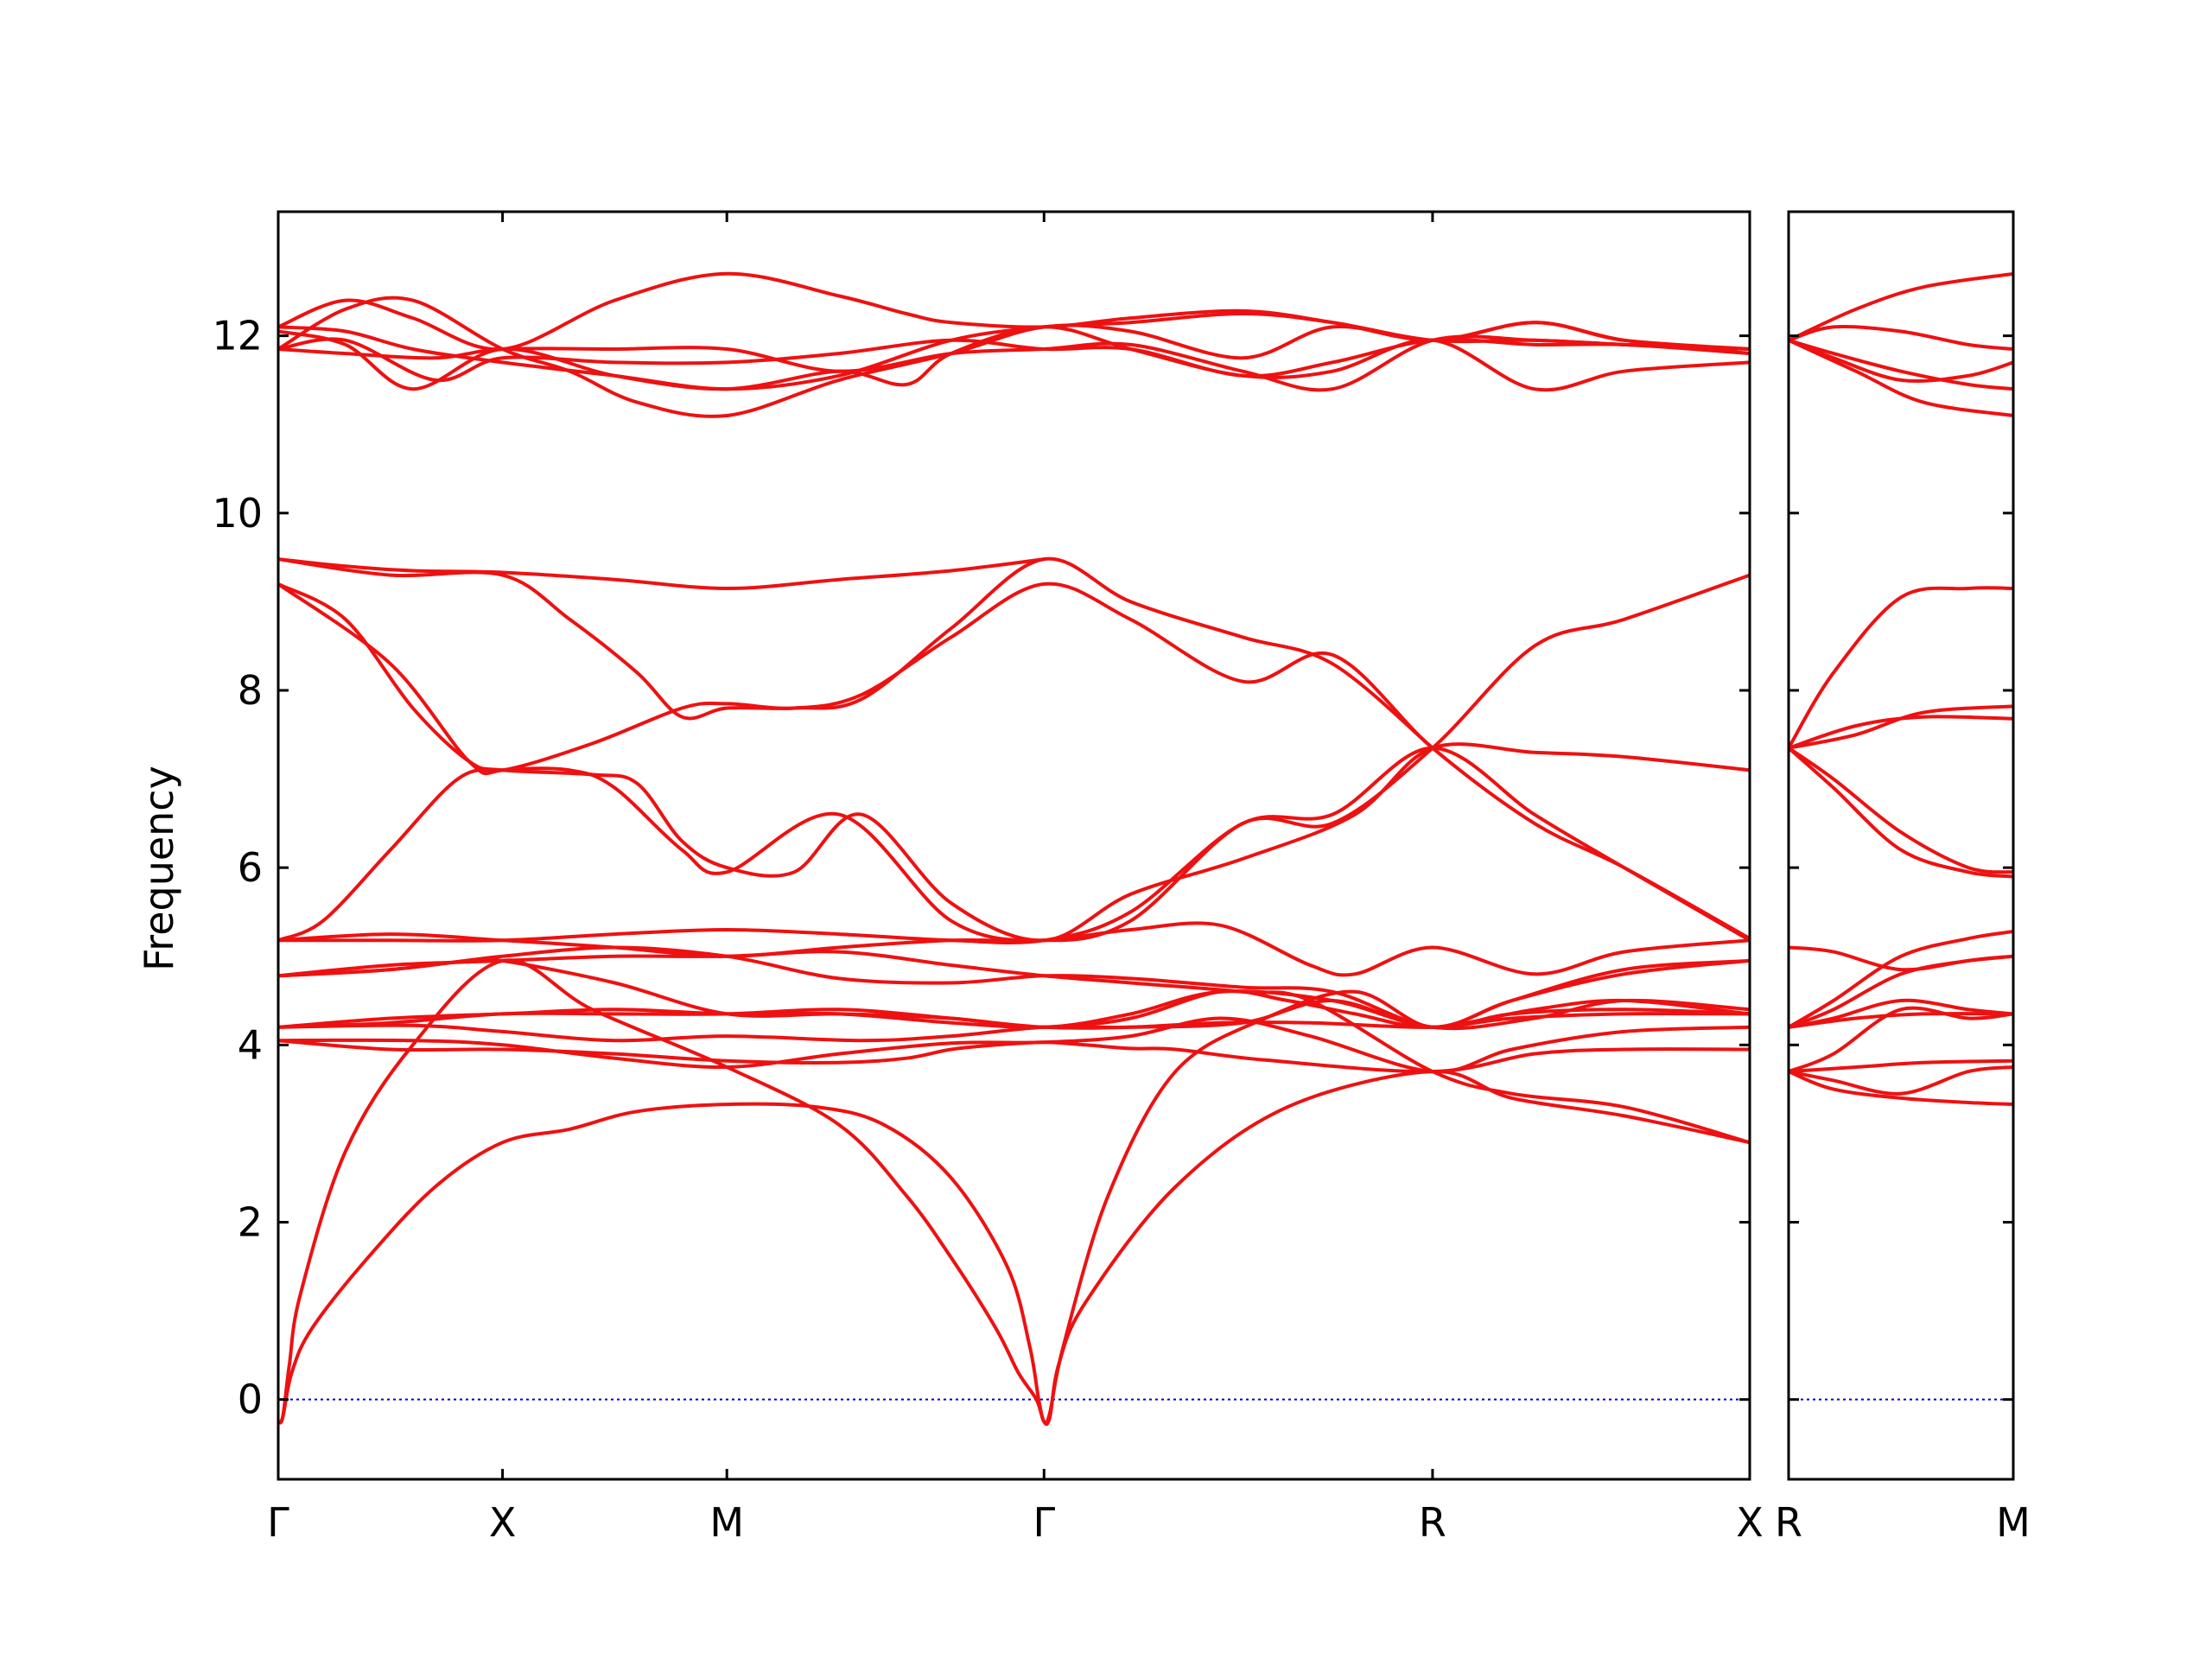 The width and height of the screenshot is (2212, 1659). I want to click on y-tick-label: 6, so click(250, 867).